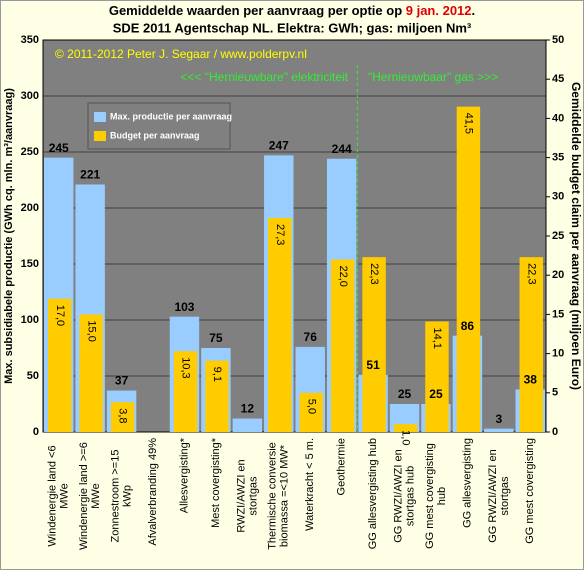  What do you see at coordinates (555, 432) in the screenshot?
I see `y2-tick-label: 0` at bounding box center [555, 432].